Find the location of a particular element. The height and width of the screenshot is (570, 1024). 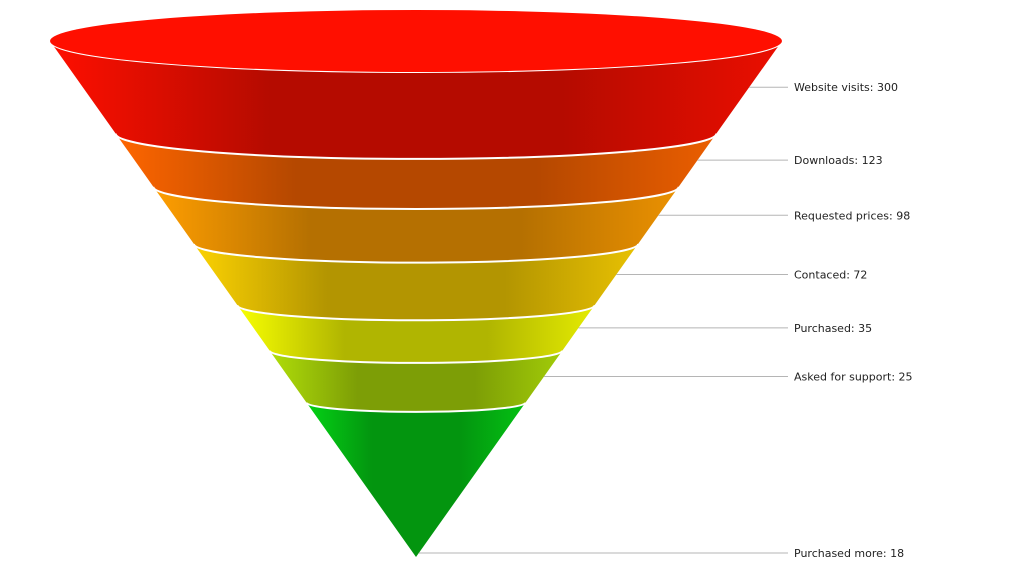

funnel-slice-purchased-more is located at coordinates (416, 479).